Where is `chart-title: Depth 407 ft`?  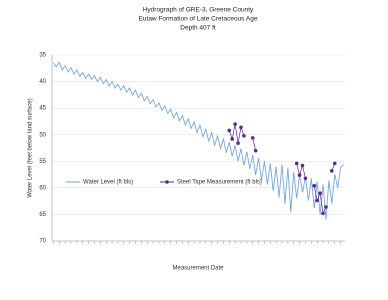
chart-title: Depth 407 ft is located at coordinates (198, 28).